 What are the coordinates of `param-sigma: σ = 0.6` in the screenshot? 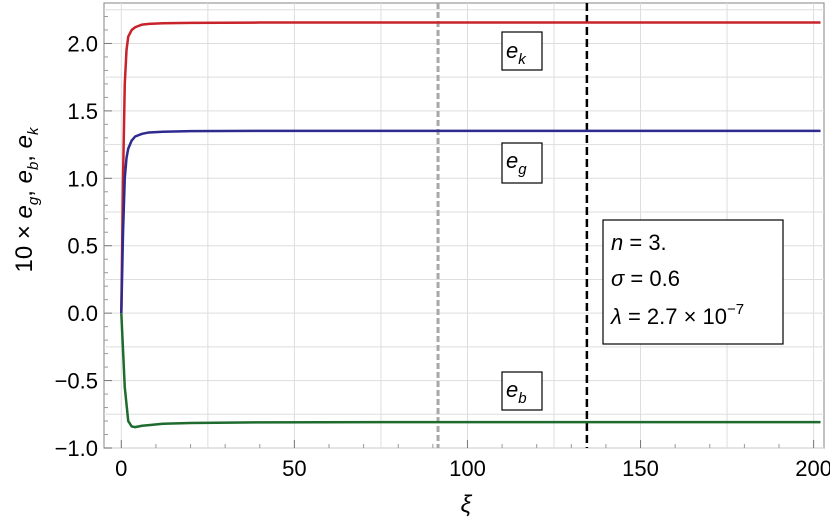 It's located at (645, 278).